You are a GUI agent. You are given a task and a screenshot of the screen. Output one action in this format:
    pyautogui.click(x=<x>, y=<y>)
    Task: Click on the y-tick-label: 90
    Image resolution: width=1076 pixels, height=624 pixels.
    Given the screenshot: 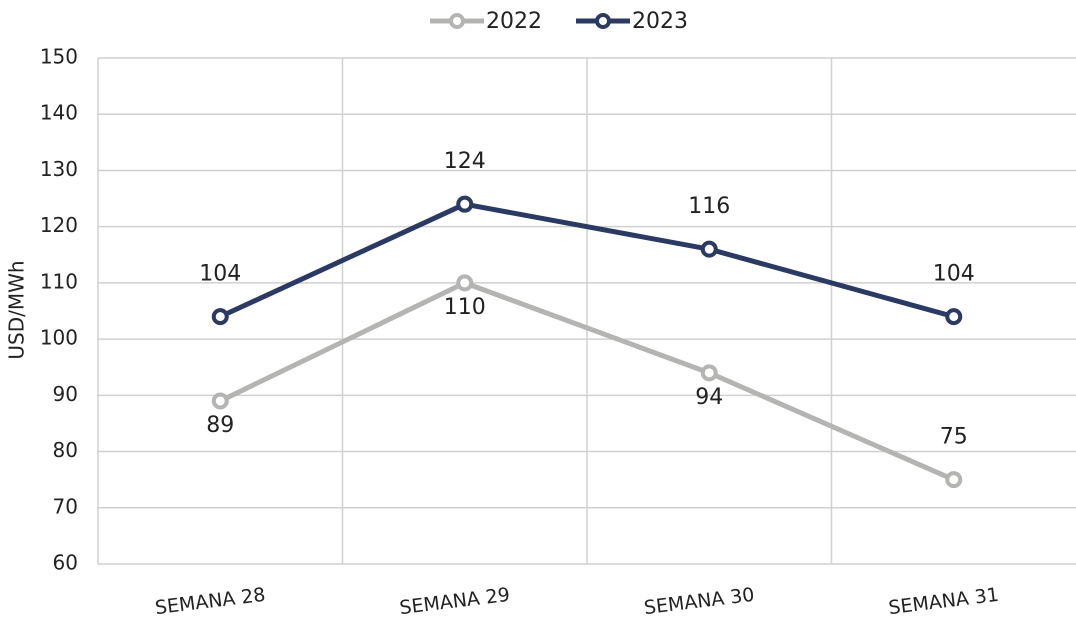 What is the action you would take?
    pyautogui.click(x=65, y=394)
    